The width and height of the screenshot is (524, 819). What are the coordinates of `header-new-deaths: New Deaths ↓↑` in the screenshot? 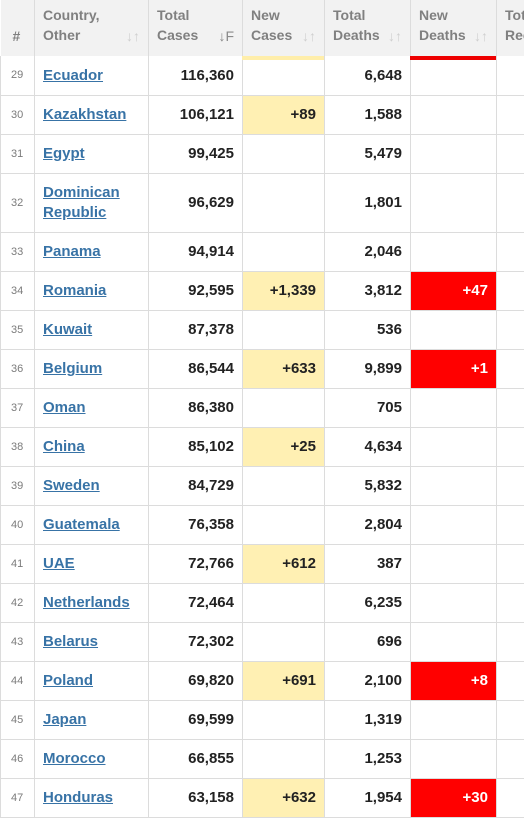 It's located at (453, 28).